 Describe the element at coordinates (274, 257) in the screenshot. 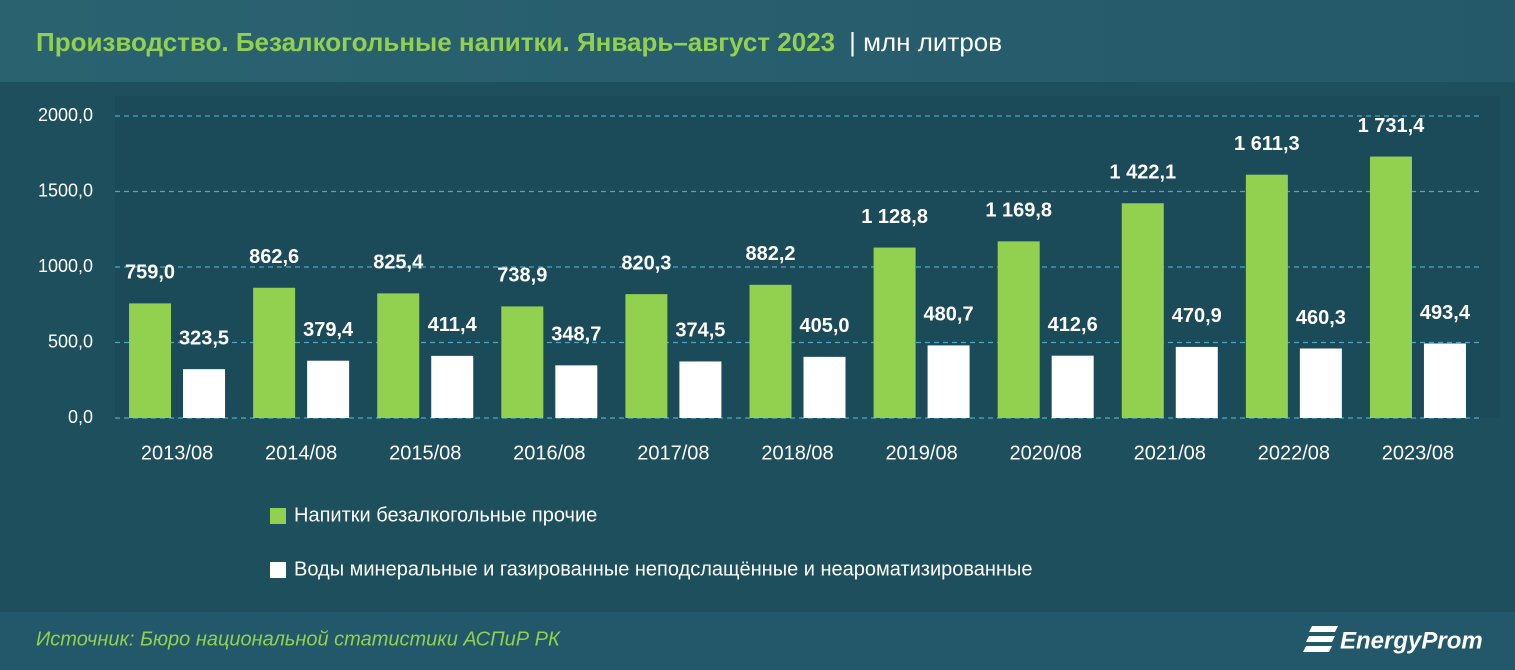

I see `value-label: 862,6` at that location.